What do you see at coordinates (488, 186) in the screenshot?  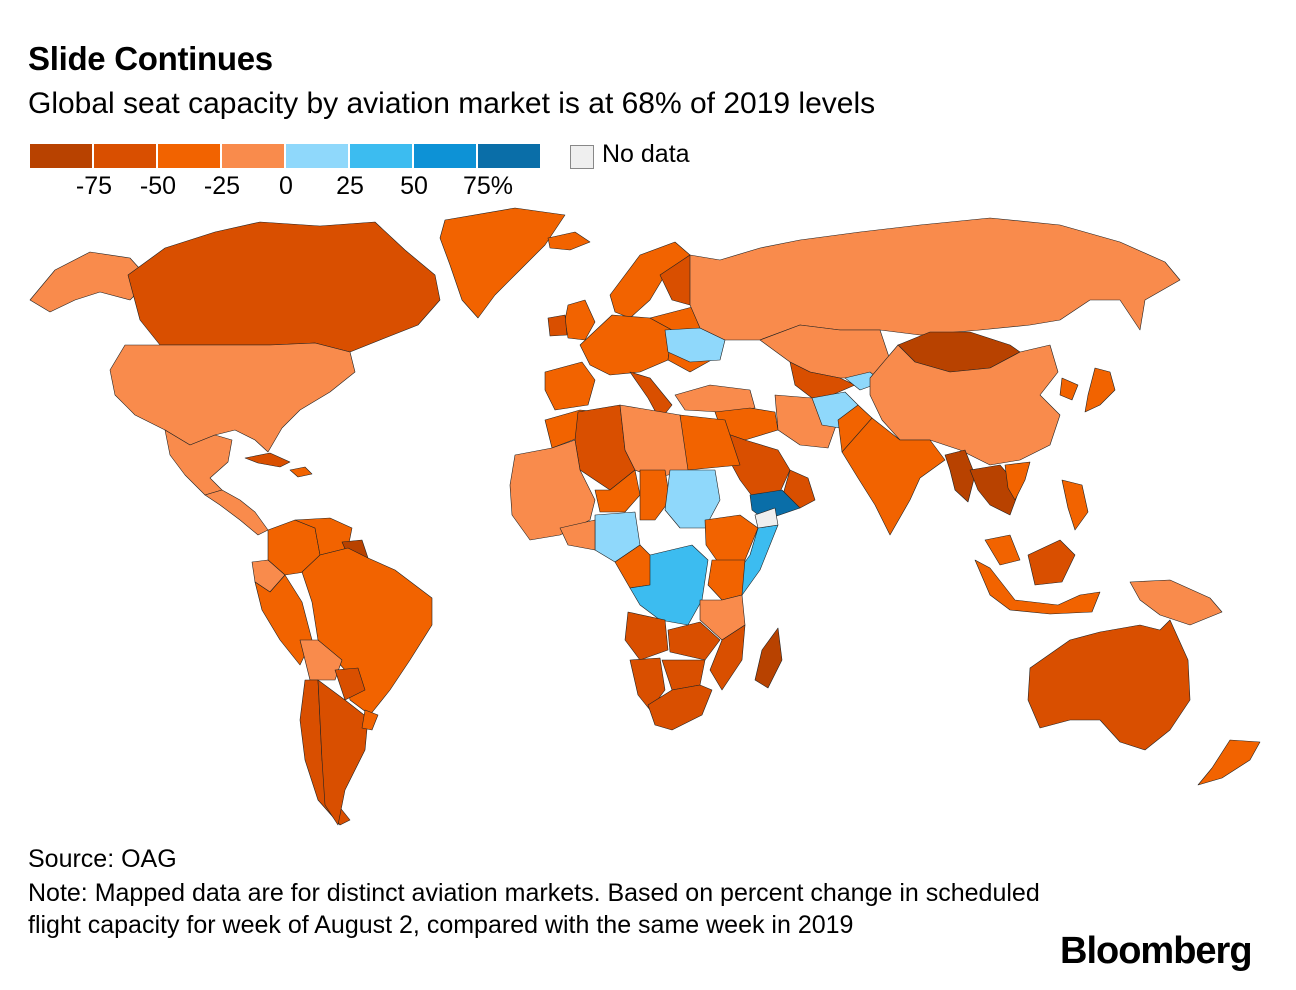 I see `legend-tick: 75%` at bounding box center [488, 186].